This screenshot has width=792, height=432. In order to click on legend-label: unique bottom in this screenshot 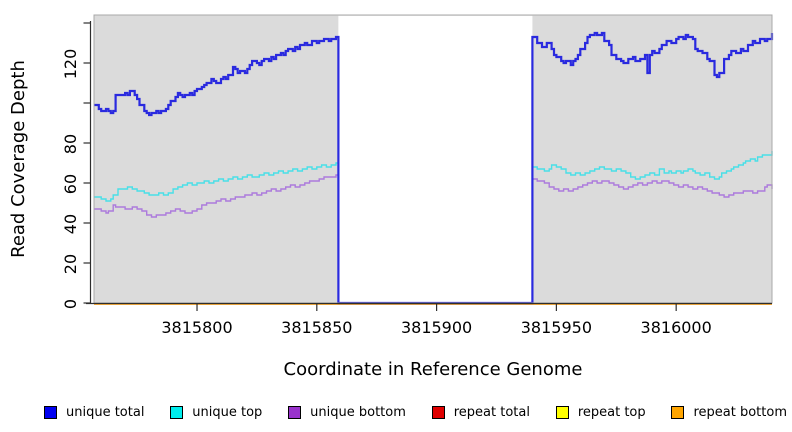, I will do `click(358, 412)`.